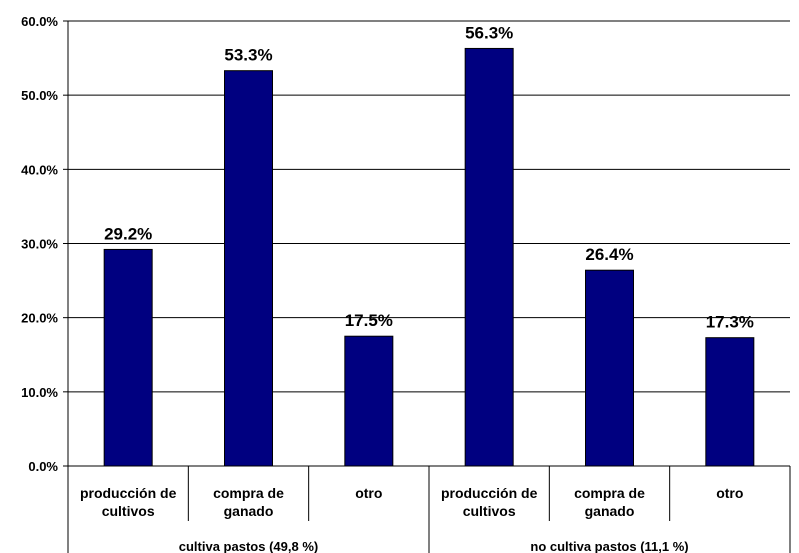  Describe the element at coordinates (369, 320) in the screenshot. I see `data-label: 17.5%` at that location.